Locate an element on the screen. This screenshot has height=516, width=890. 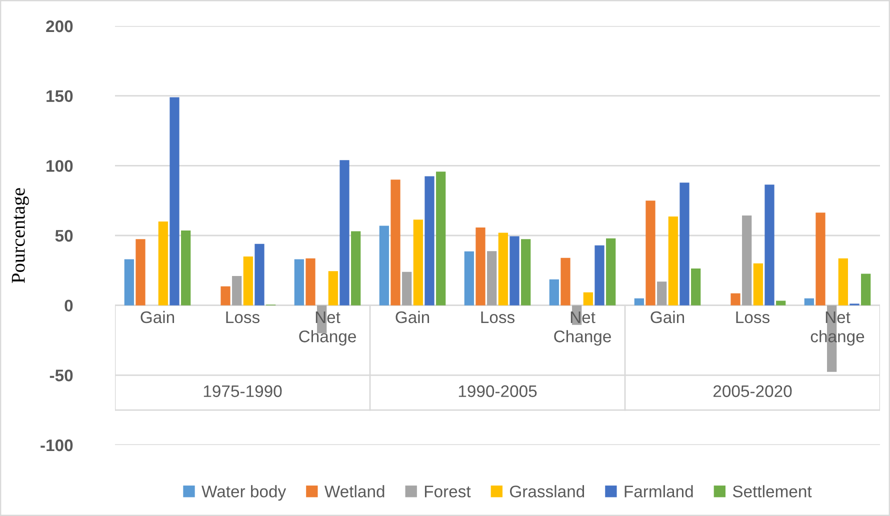
y-axis-title: Pourcentage is located at coordinates (20, 235).